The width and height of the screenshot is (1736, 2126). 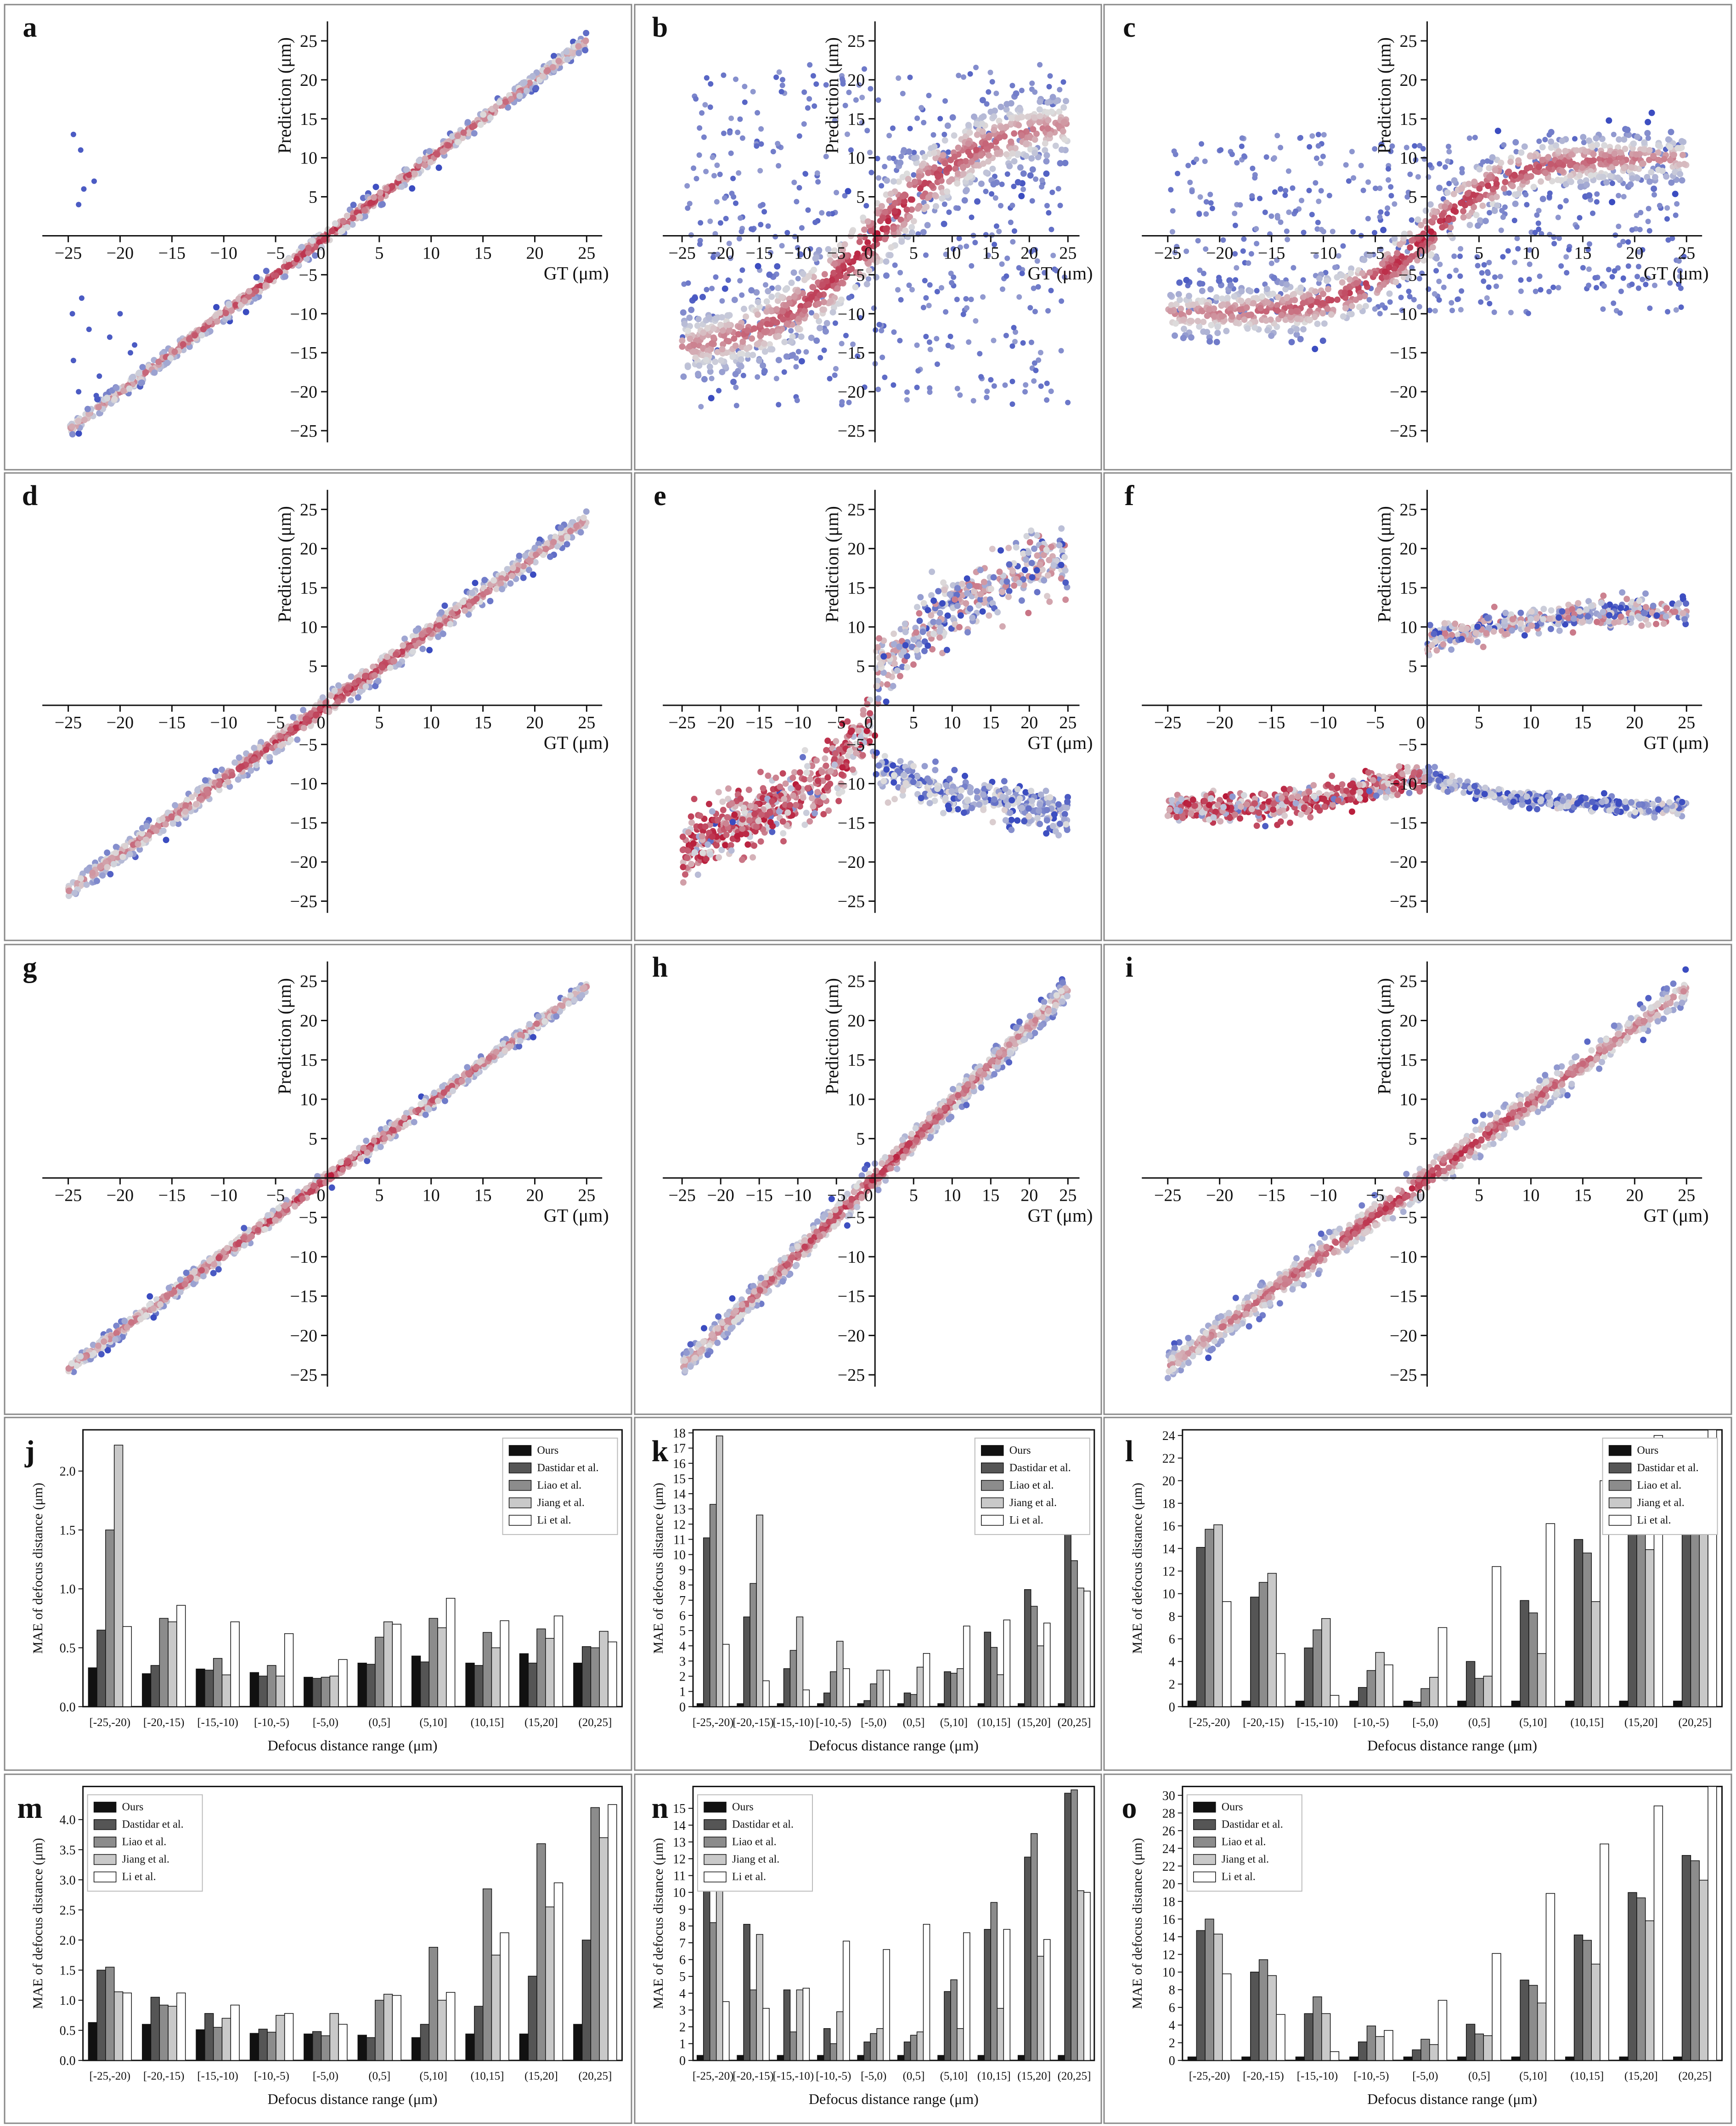 What do you see at coordinates (320, 253) in the screenshot?
I see `origin-label: 0` at bounding box center [320, 253].